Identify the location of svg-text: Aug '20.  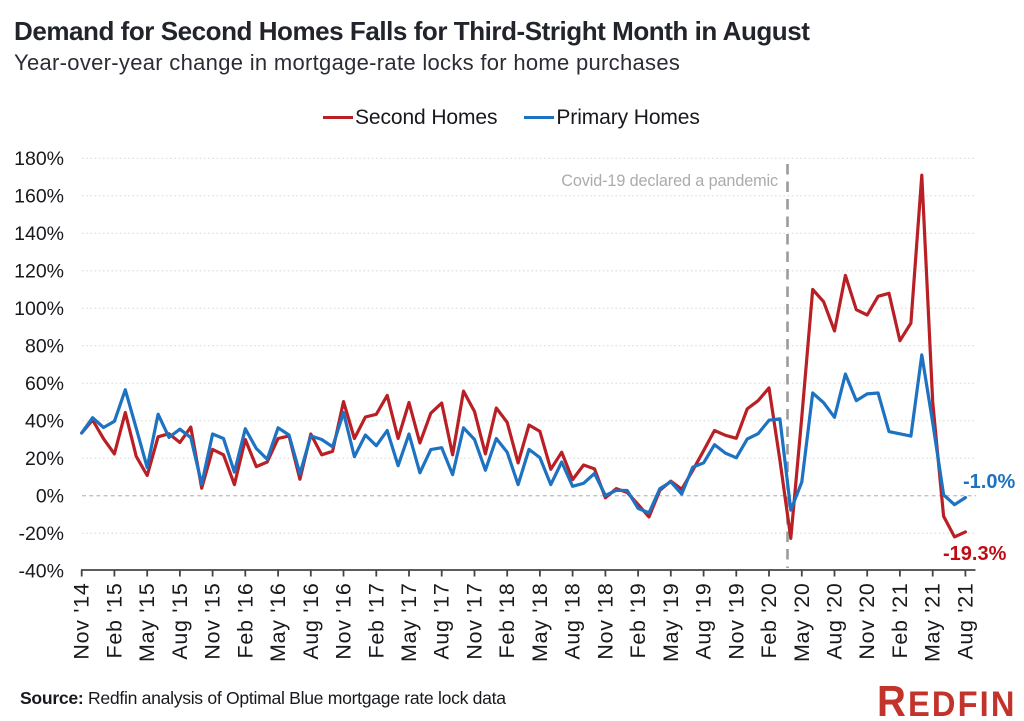
(835, 621).